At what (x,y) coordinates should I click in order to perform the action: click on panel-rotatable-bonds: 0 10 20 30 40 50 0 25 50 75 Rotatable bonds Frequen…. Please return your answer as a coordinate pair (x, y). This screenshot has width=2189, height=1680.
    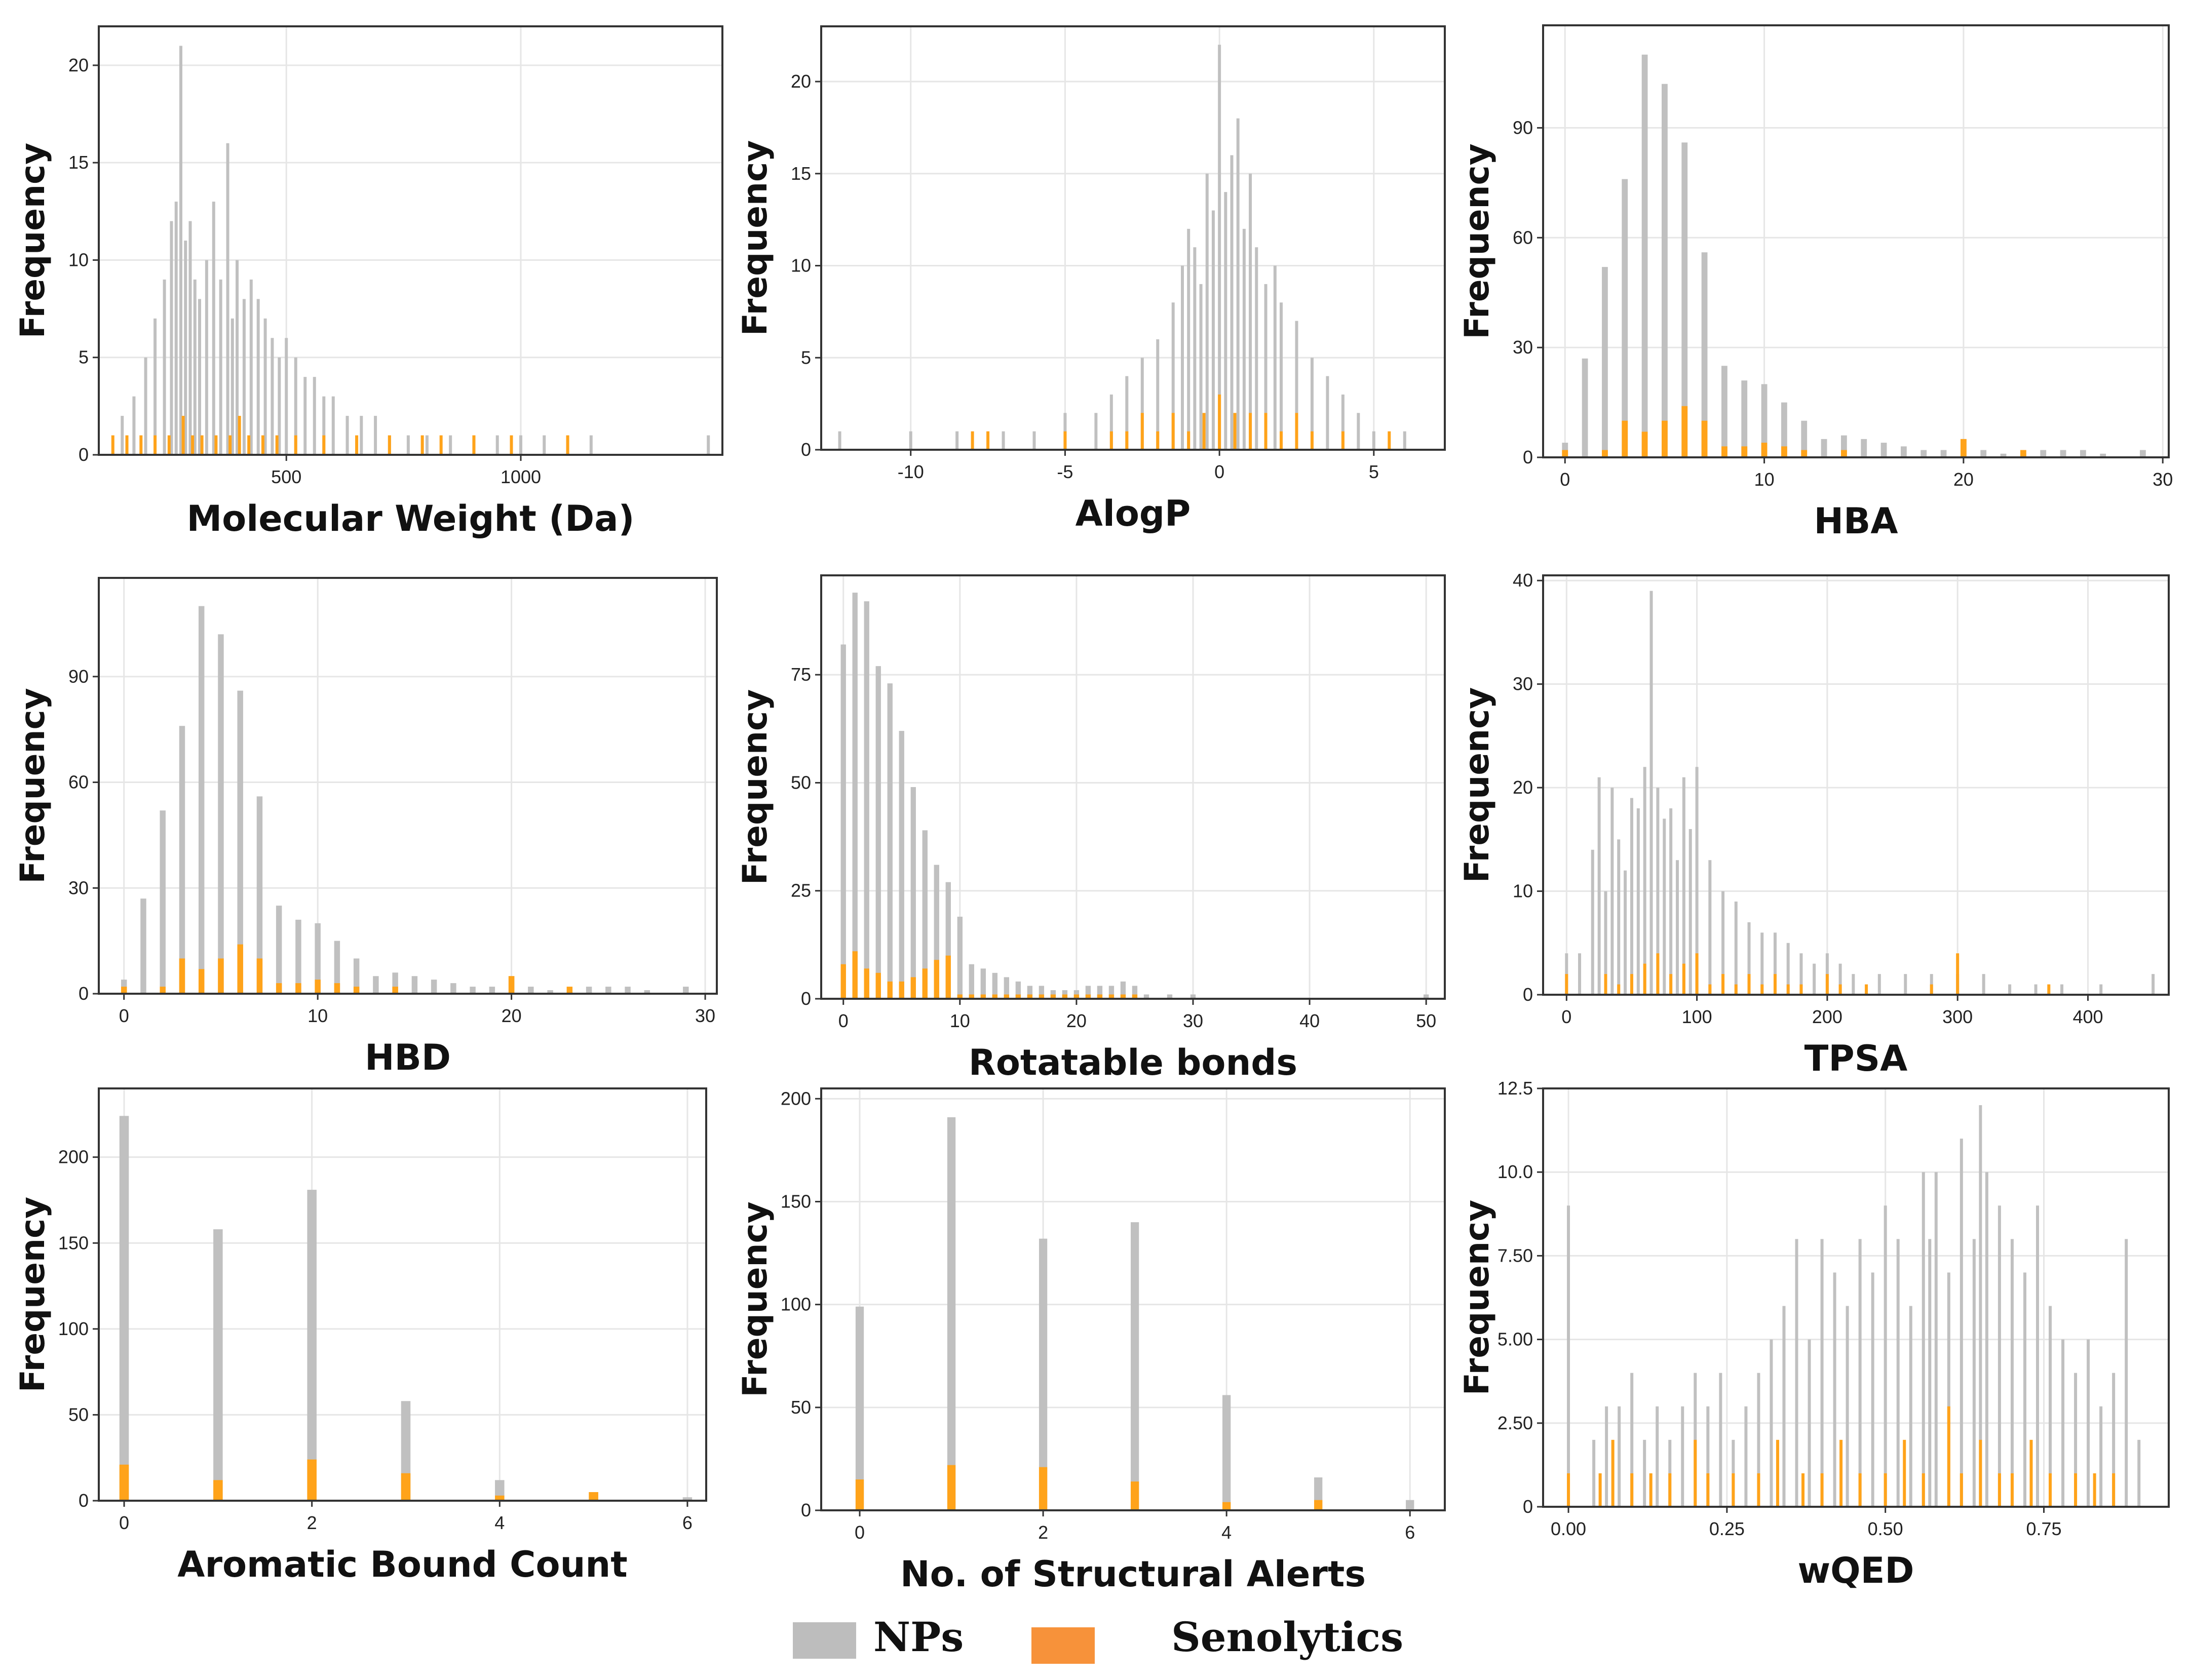
    Looking at the image, I should click on (1091, 828).